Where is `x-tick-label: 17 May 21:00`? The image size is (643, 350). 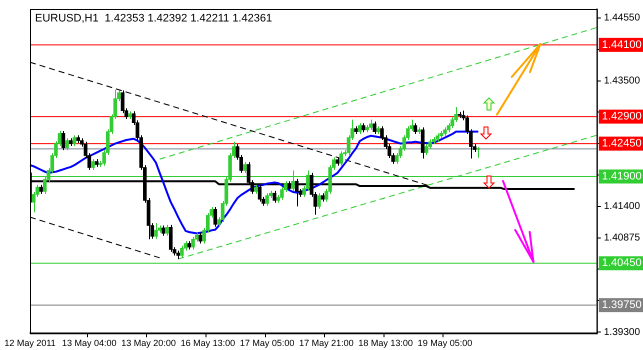 x-tick-label: 17 May 21:00 is located at coordinates (326, 343).